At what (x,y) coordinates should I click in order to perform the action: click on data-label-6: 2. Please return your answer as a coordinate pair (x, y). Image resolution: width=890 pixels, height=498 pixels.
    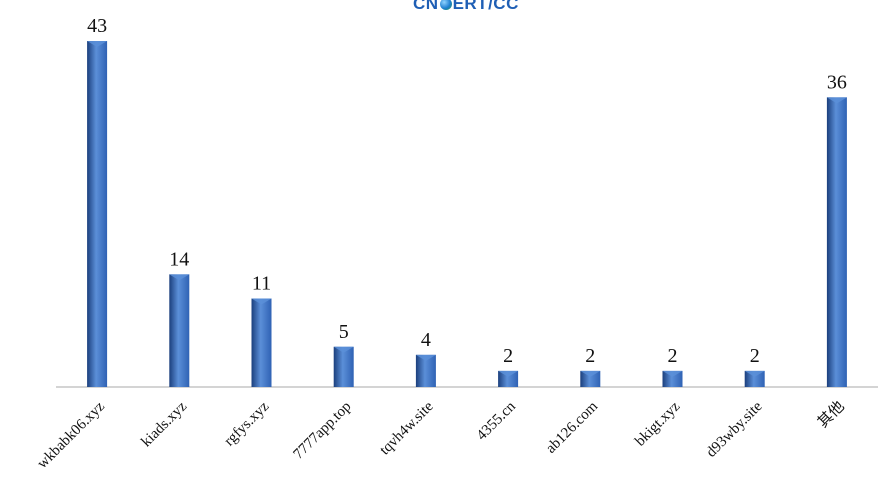
    Looking at the image, I should click on (590, 356).